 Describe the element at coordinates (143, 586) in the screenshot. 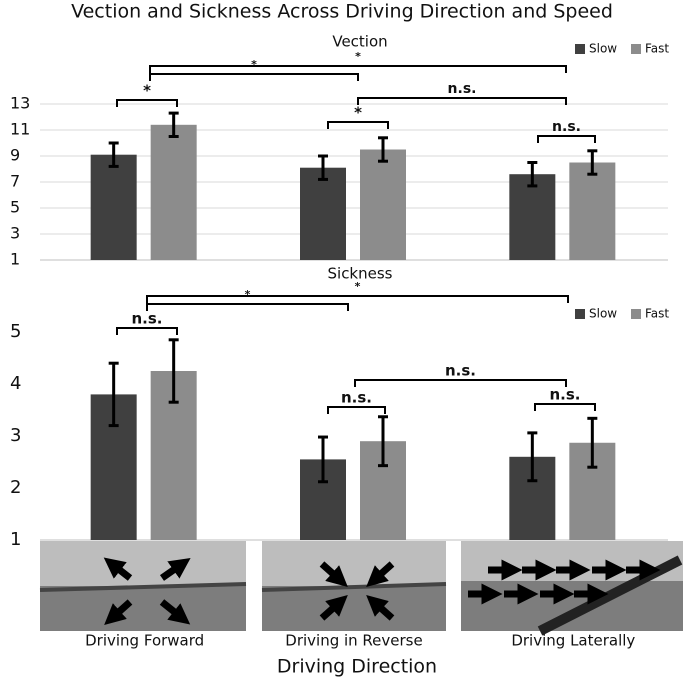

I see `image-forward` at that location.